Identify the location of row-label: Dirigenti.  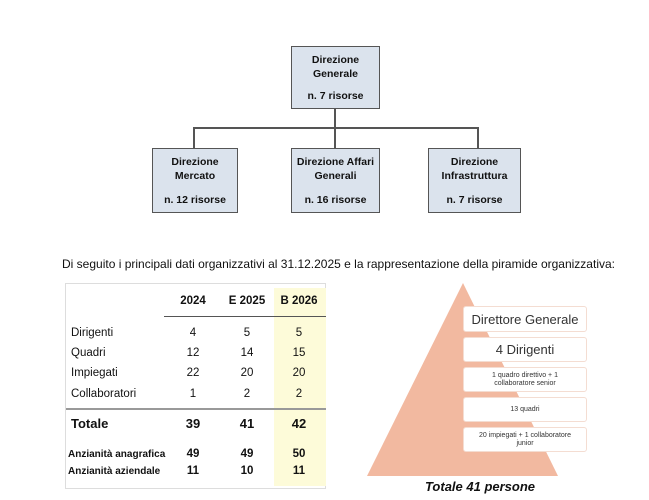
(92, 333).